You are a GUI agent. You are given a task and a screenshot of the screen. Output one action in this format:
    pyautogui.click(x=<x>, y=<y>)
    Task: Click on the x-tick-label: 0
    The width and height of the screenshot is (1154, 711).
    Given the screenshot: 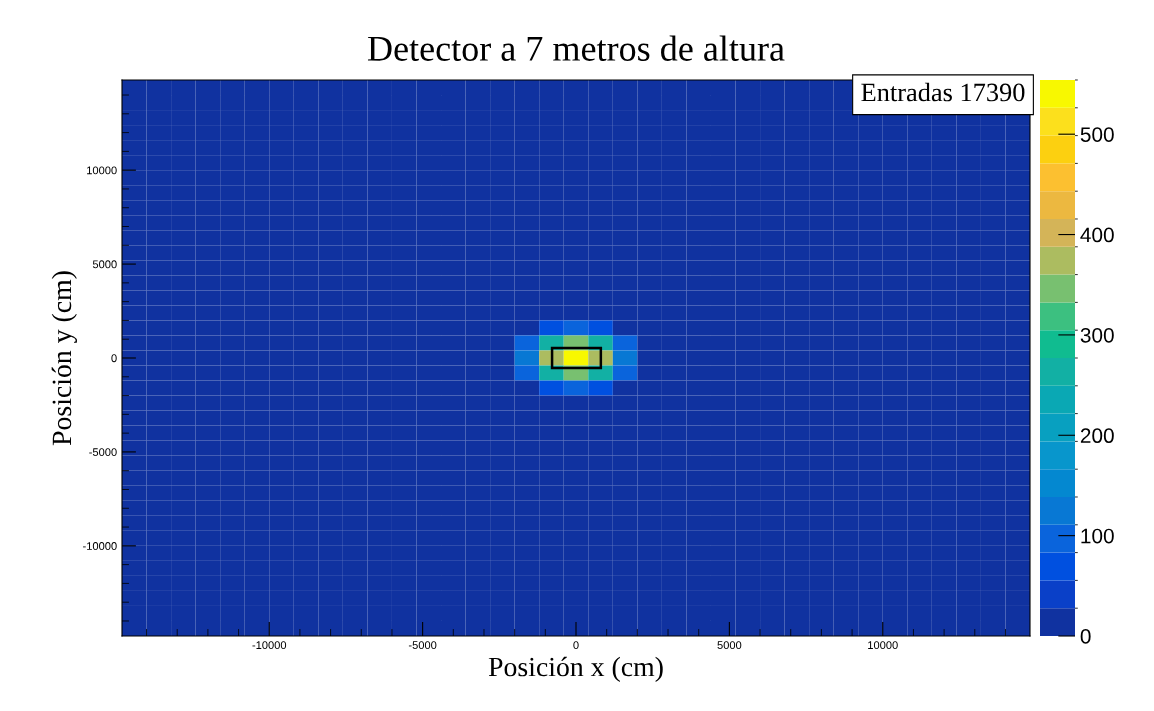 What is the action you would take?
    pyautogui.click(x=576, y=645)
    